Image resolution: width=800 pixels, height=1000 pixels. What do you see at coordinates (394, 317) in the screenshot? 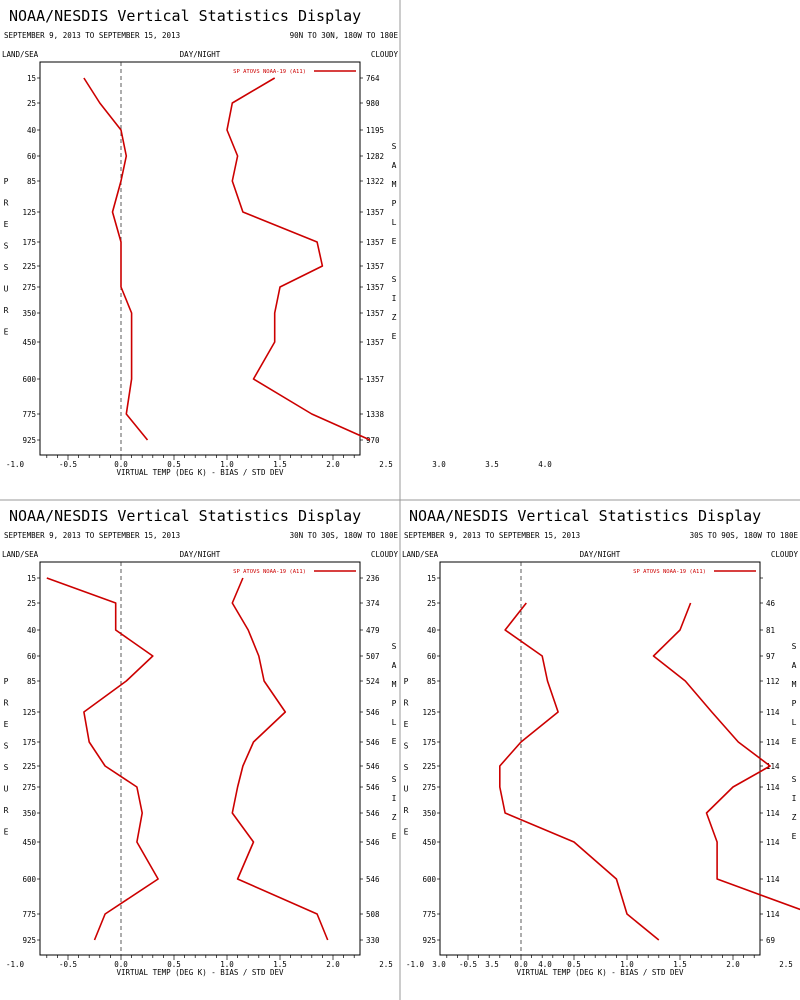
I see `y2-axis-label-letter: Z` at bounding box center [394, 317].